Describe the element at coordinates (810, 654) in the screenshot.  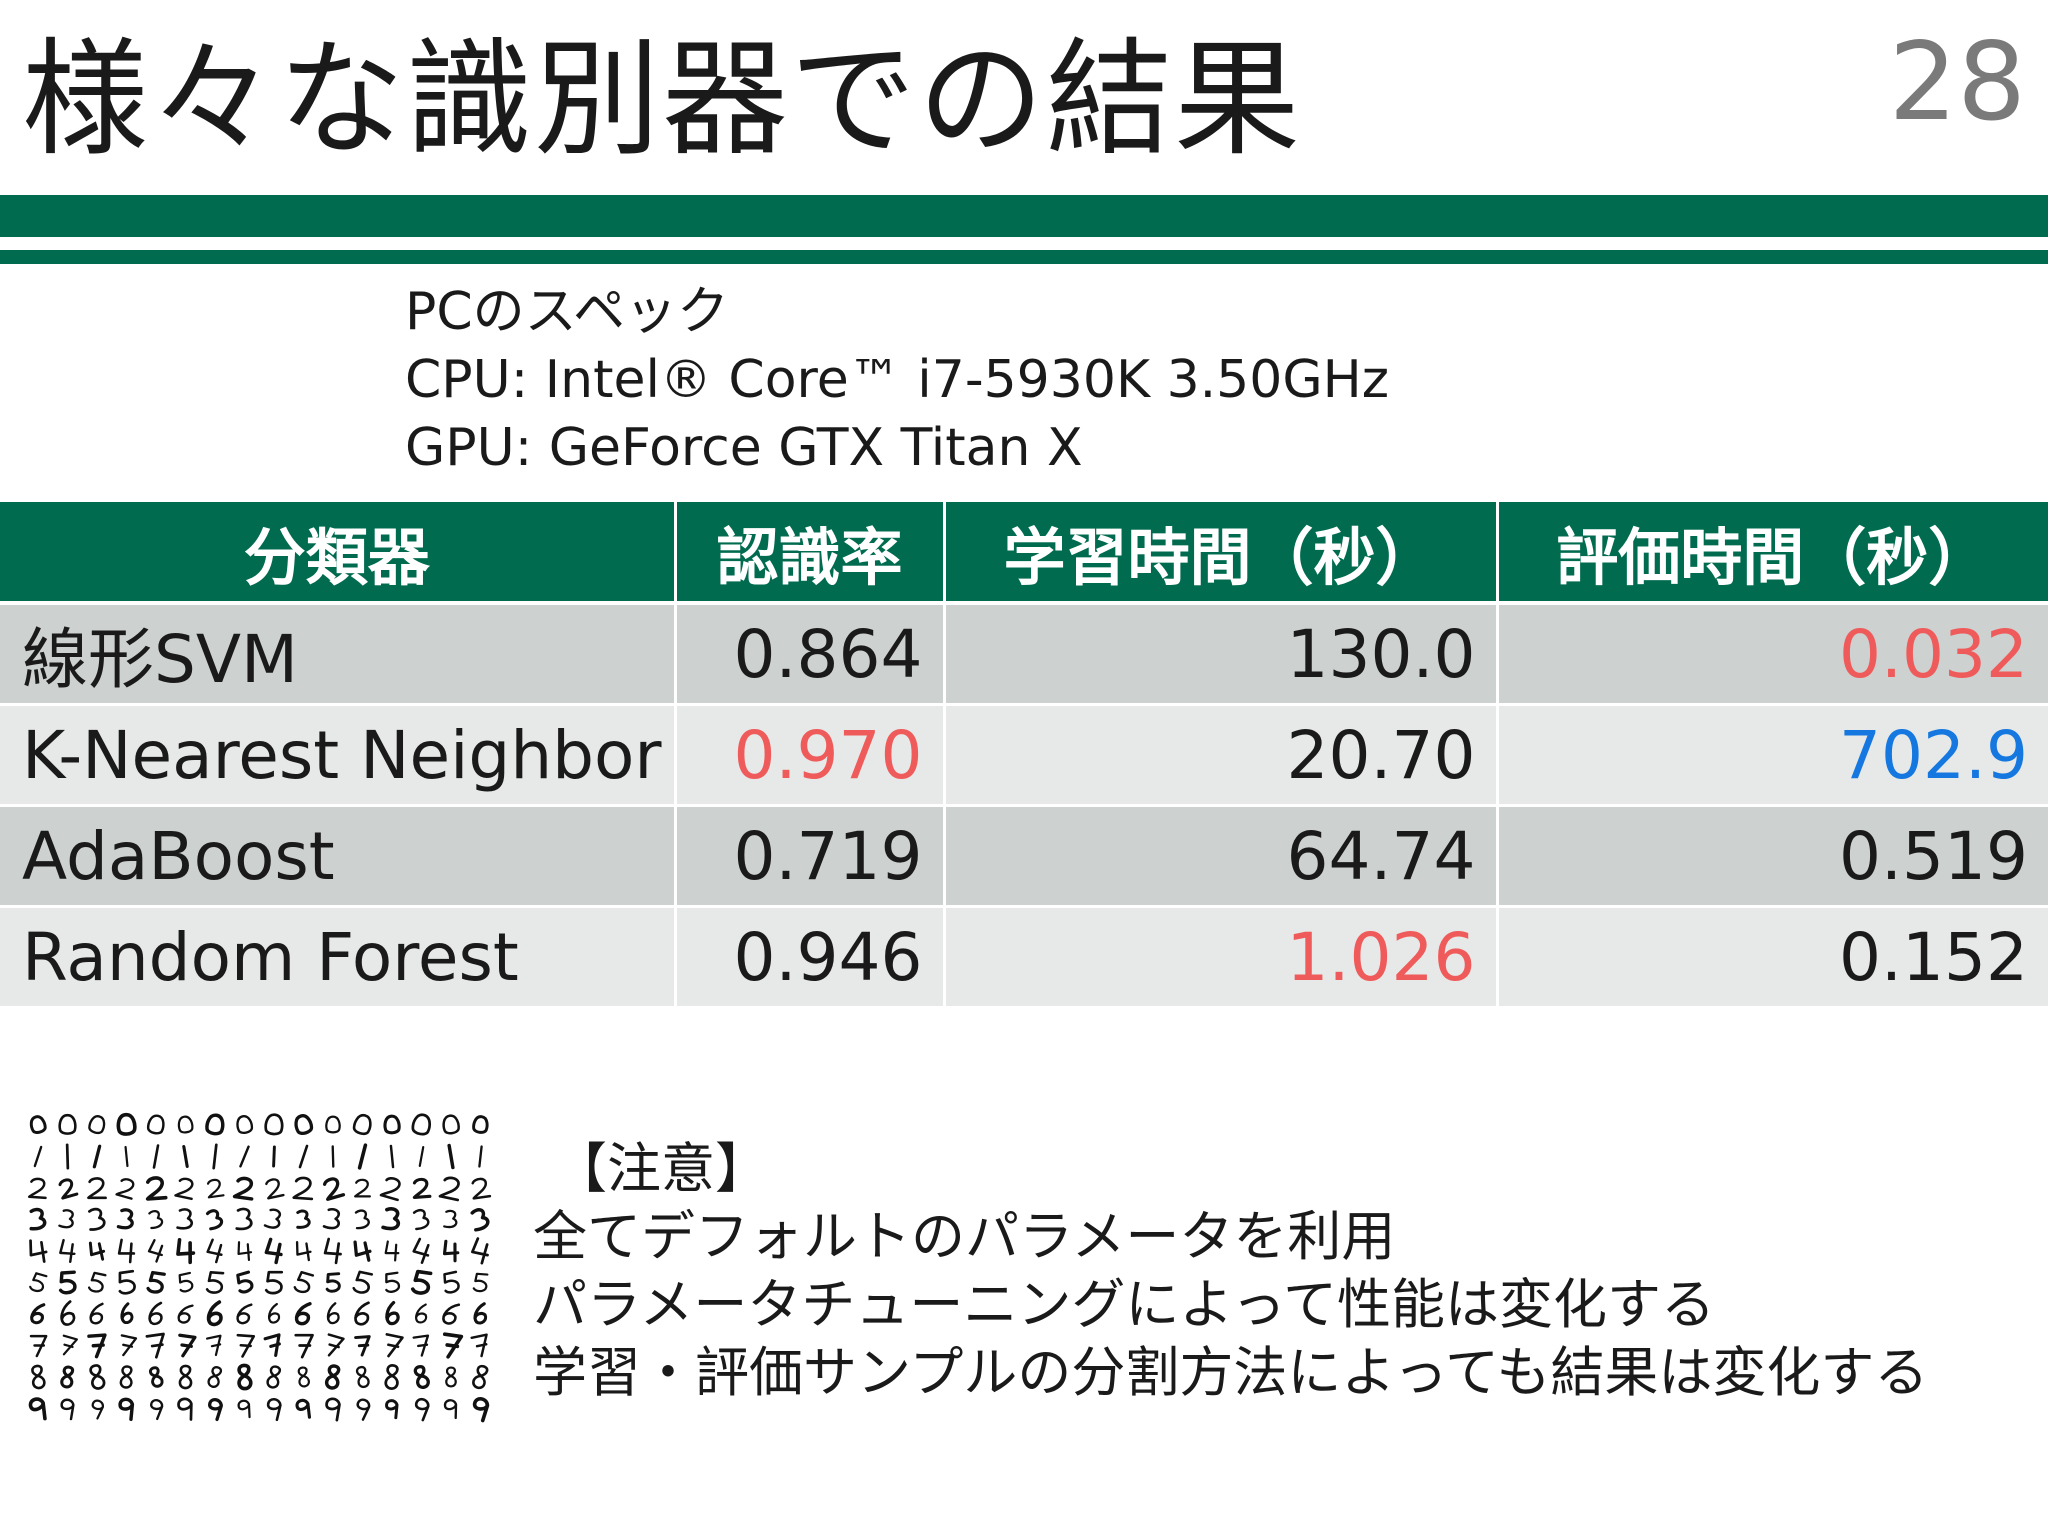
I see `cell-accuracy: 0.864` at that location.